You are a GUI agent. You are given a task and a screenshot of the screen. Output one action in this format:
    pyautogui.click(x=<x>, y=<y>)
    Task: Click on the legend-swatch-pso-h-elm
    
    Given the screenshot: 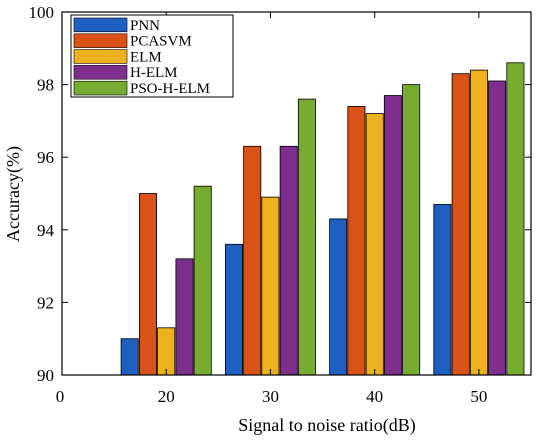 What is the action you would take?
    pyautogui.click(x=100, y=88)
    